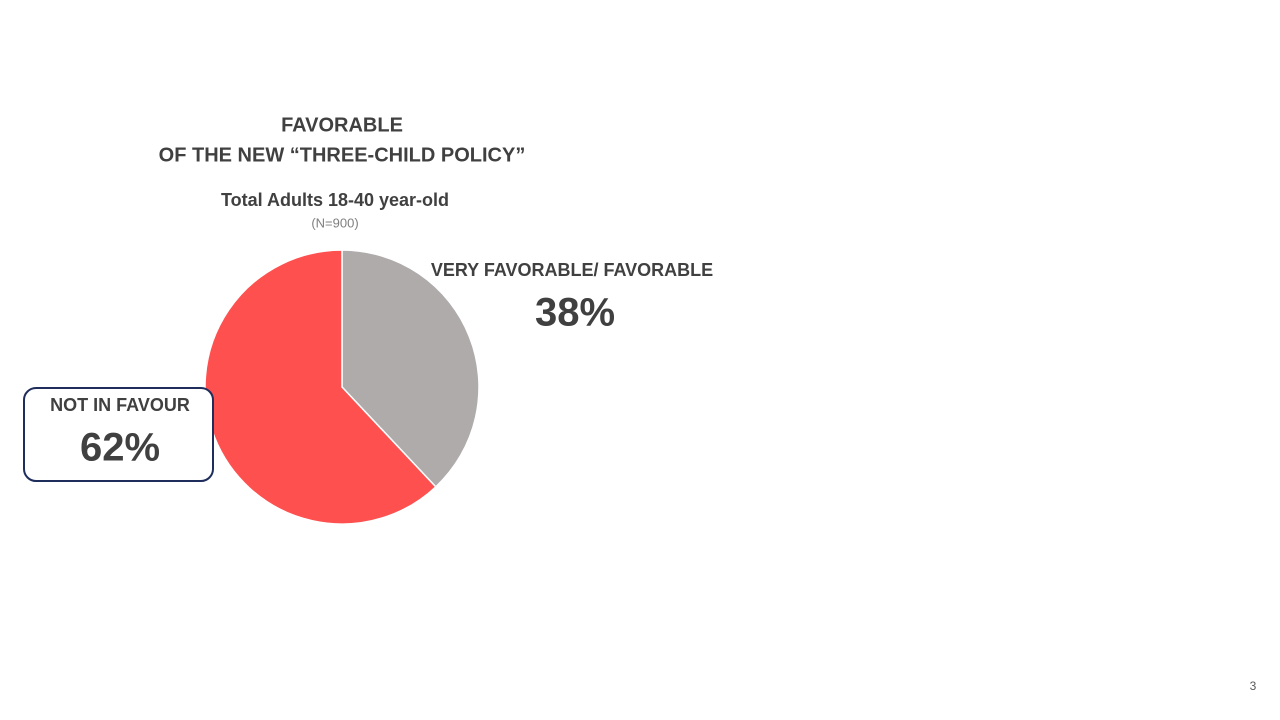  I want to click on pie, so click(342, 387).